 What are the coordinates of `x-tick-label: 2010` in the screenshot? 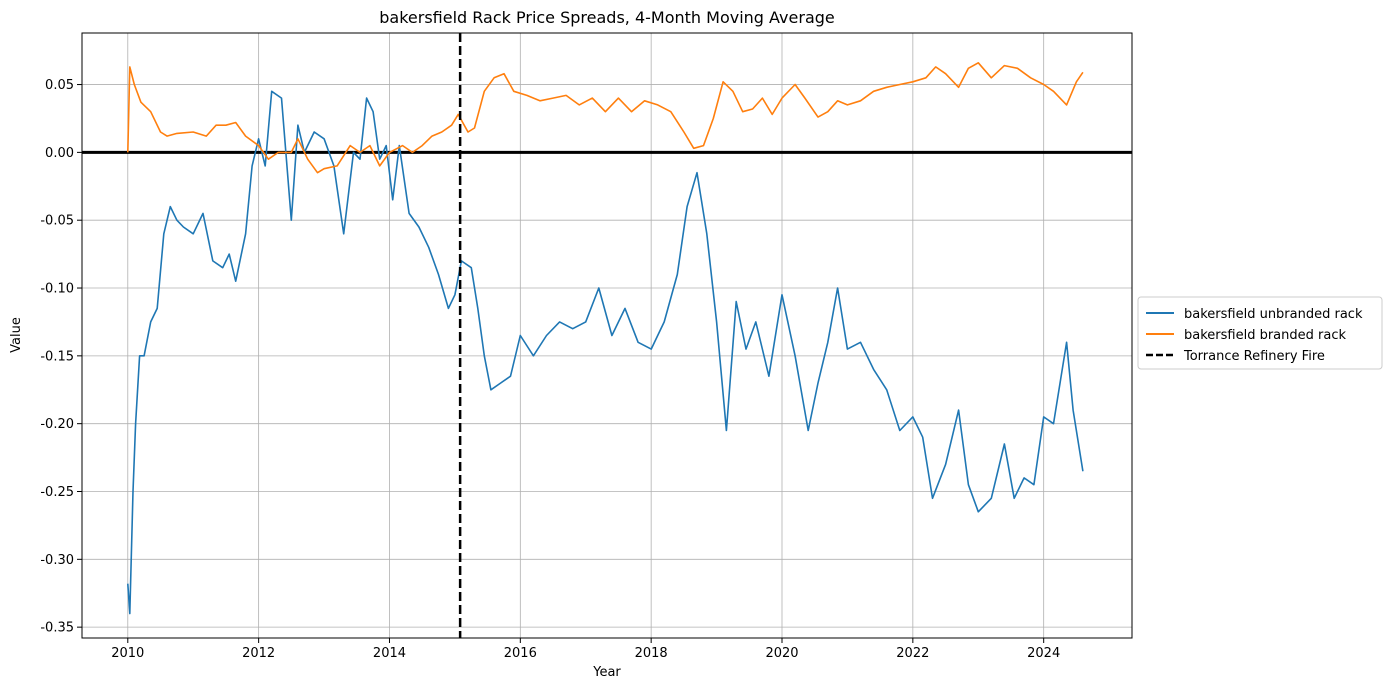 It's located at (127, 653).